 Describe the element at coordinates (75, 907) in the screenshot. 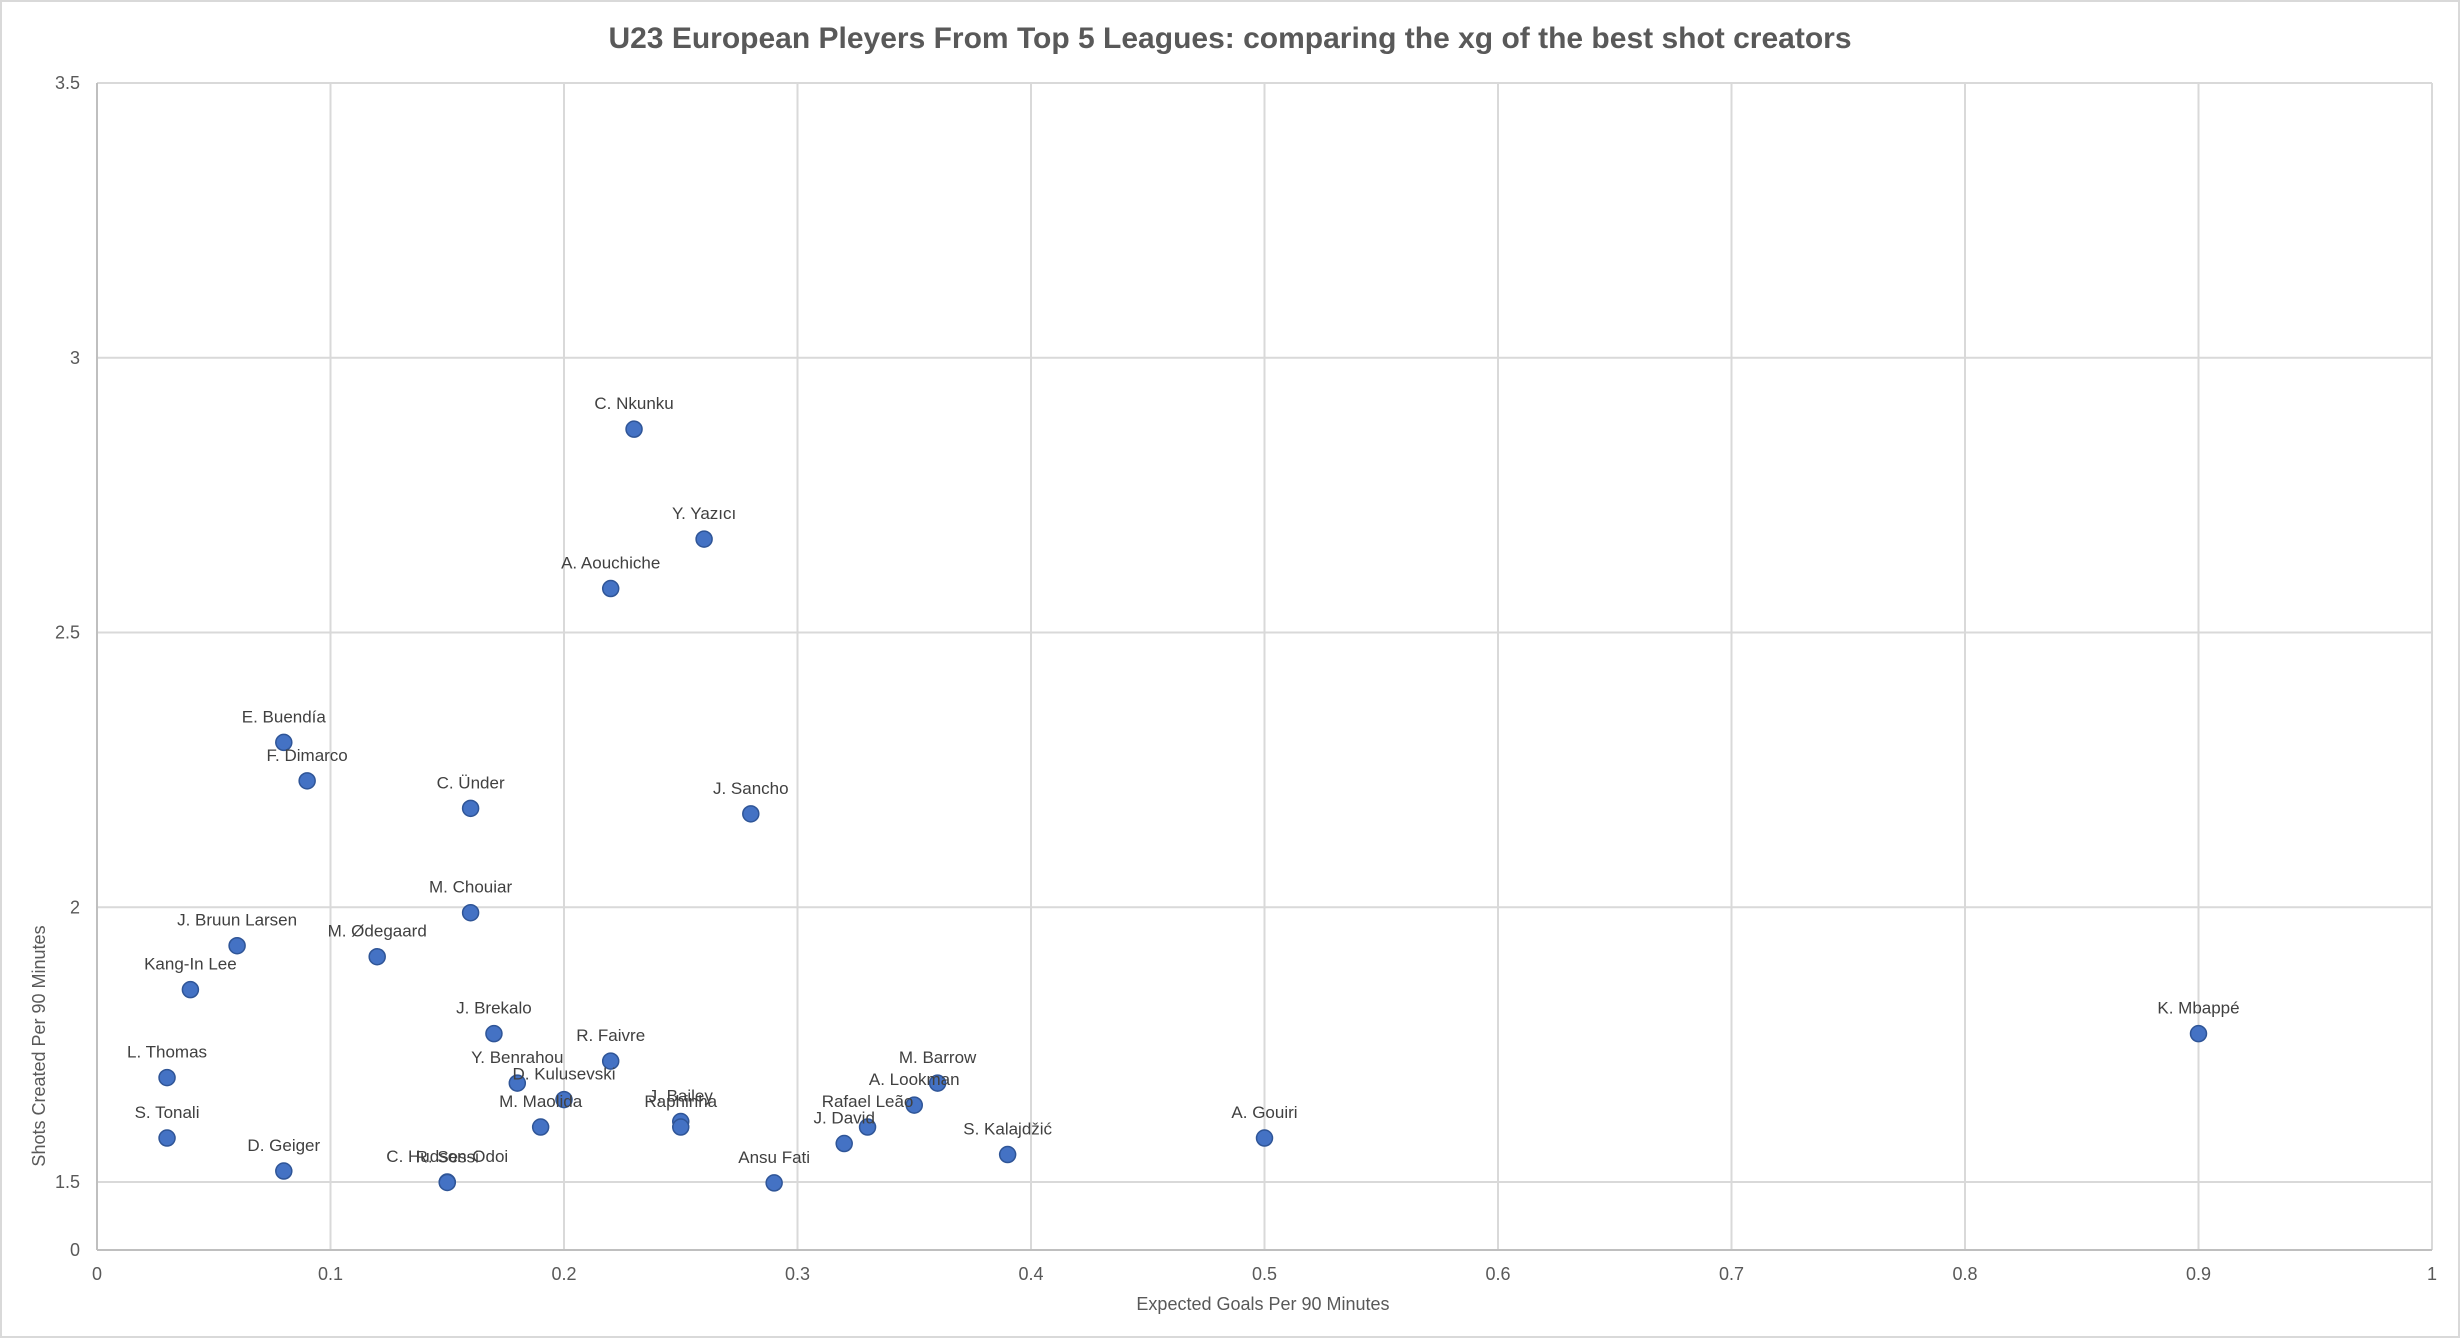

I see `y-tick-label: 2` at that location.